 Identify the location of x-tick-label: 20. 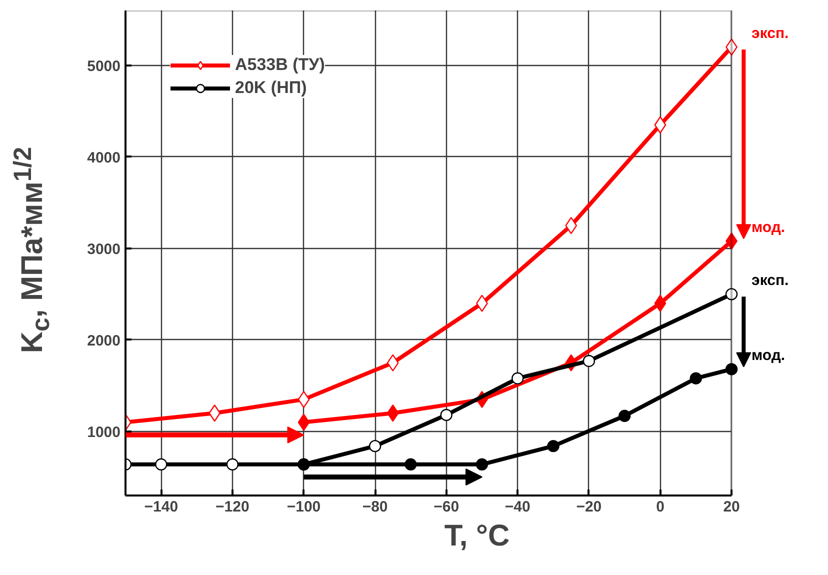
(731, 507).